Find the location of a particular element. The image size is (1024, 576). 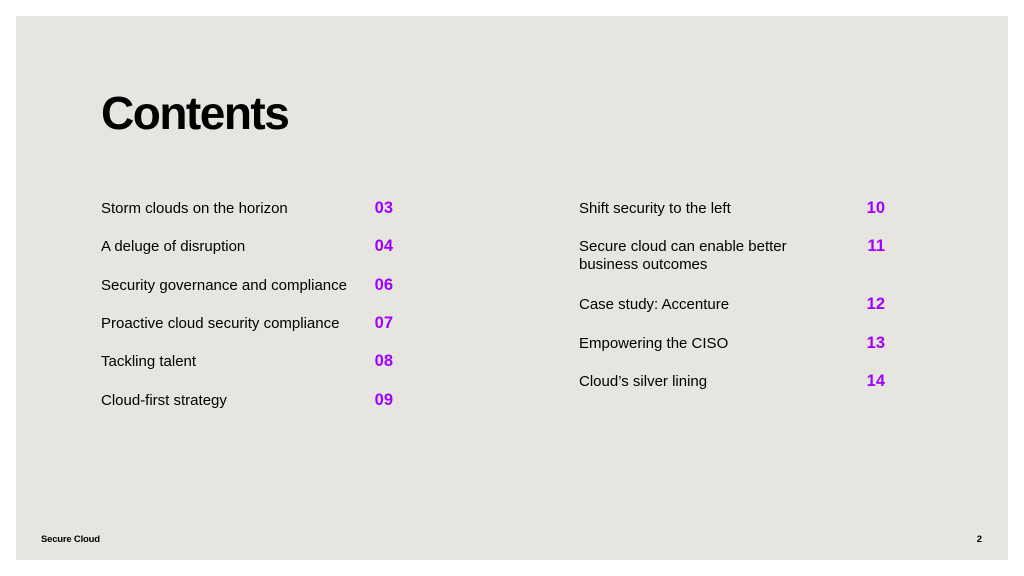

toc-item-label: Tackling talent is located at coordinates (149, 361).